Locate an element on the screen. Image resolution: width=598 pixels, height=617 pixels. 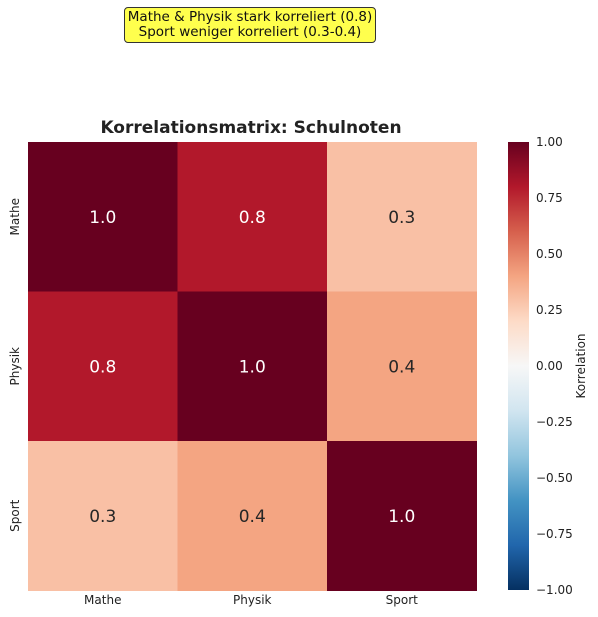
annotation-line-1: Mathe & Physik stark korreliert (0.8) is located at coordinates (250, 17).